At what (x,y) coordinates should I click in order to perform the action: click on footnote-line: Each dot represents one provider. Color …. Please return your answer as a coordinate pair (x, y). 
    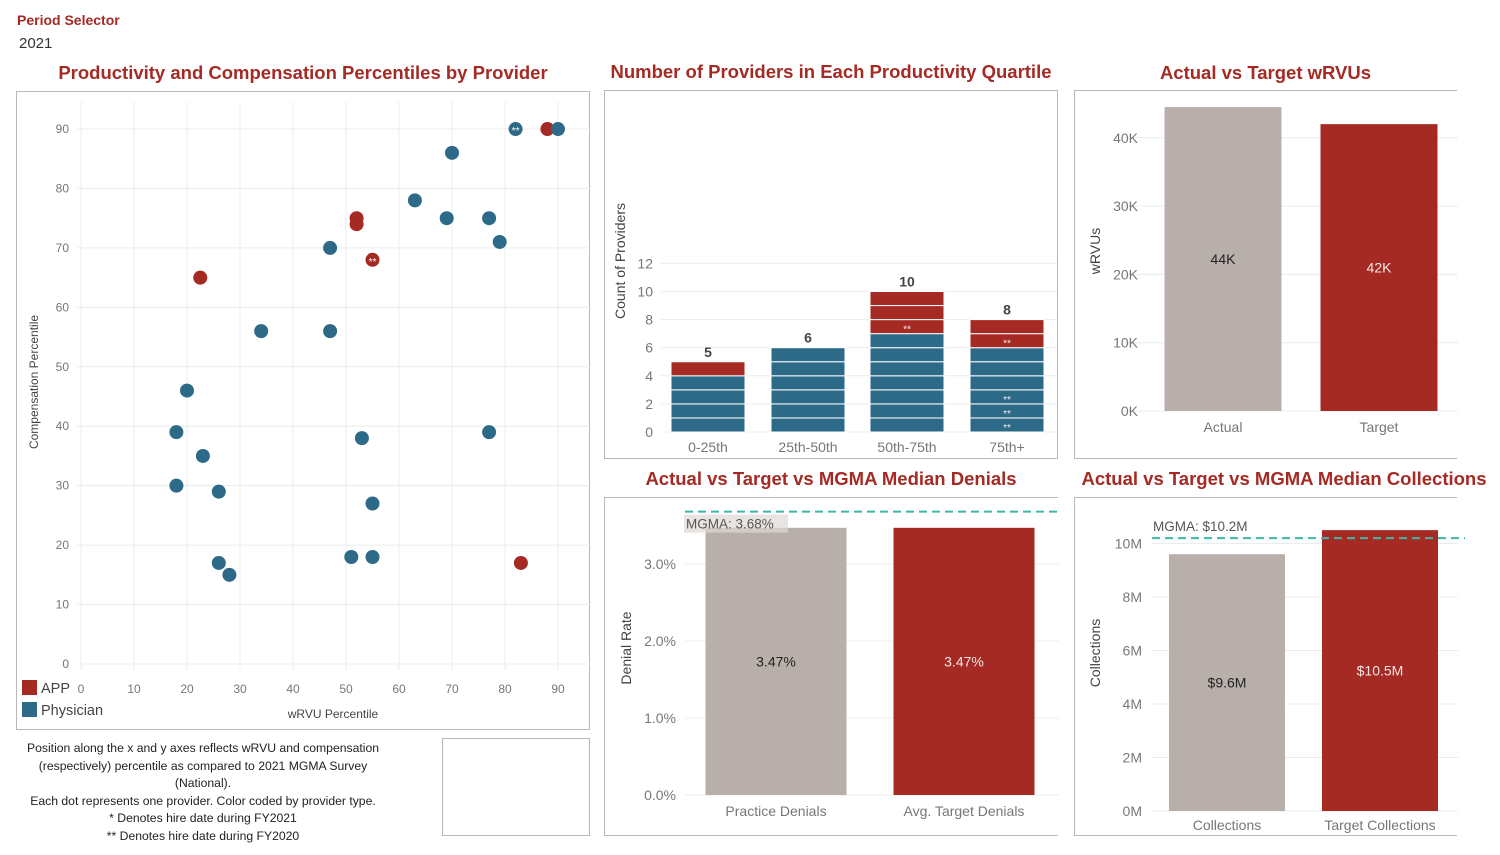
    Looking at the image, I should click on (203, 800).